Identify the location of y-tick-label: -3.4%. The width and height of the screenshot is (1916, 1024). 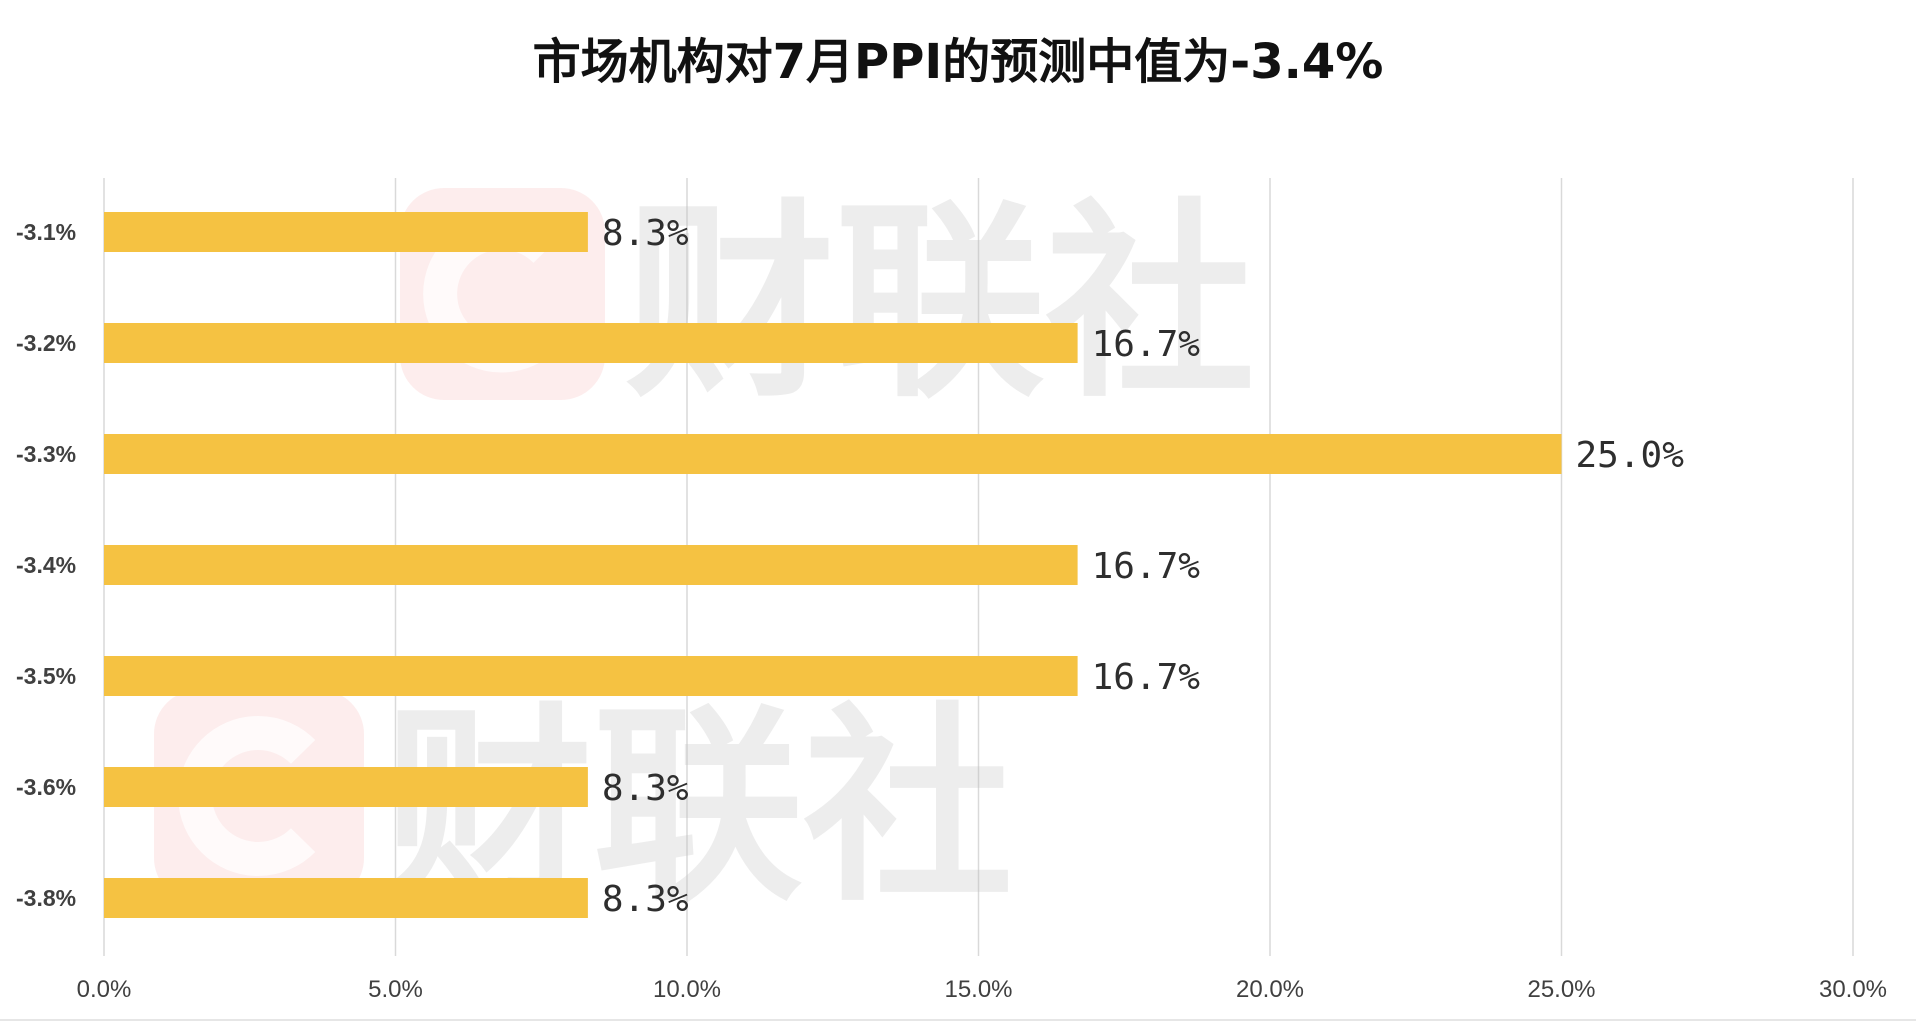
(46, 565).